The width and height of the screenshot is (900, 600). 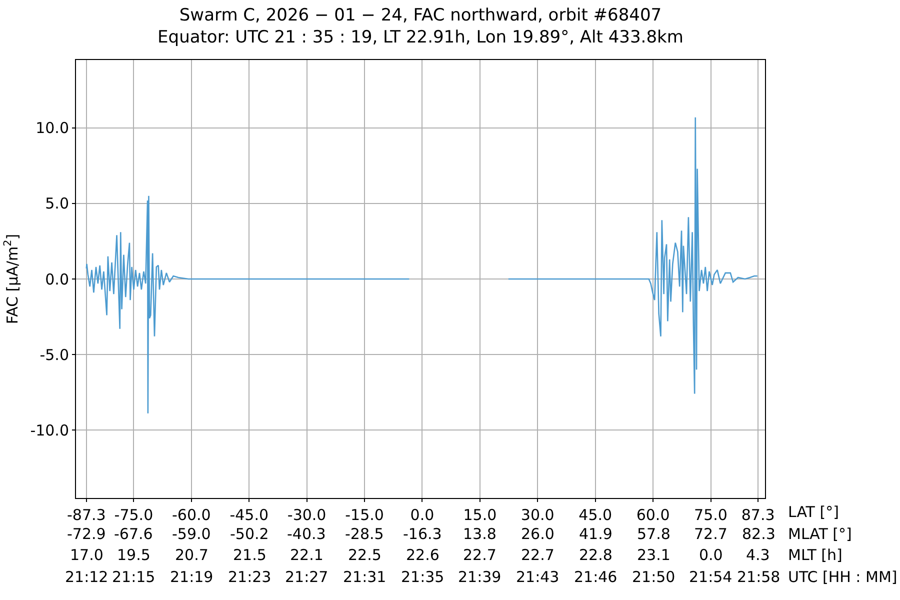 What do you see at coordinates (134, 515) in the screenshot?
I see `x-tick-label: -75.0` at bounding box center [134, 515].